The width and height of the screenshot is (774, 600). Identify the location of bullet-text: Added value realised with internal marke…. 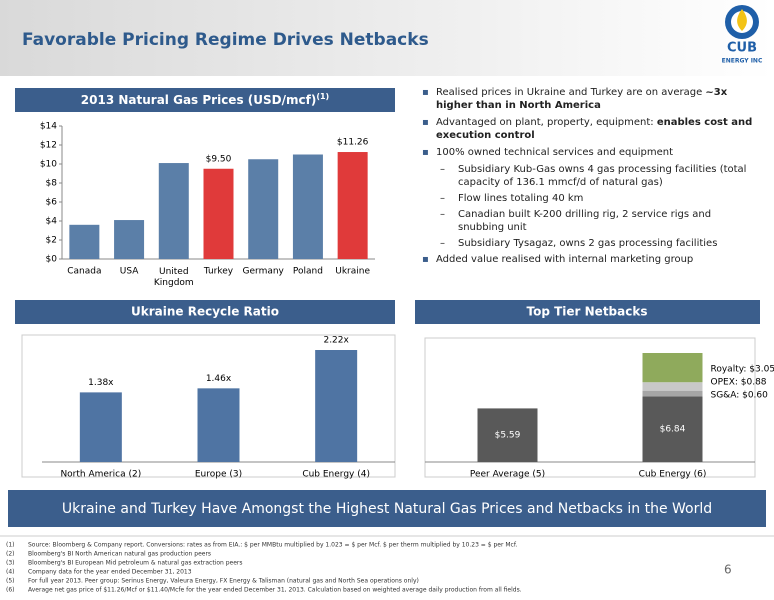
(565, 259).